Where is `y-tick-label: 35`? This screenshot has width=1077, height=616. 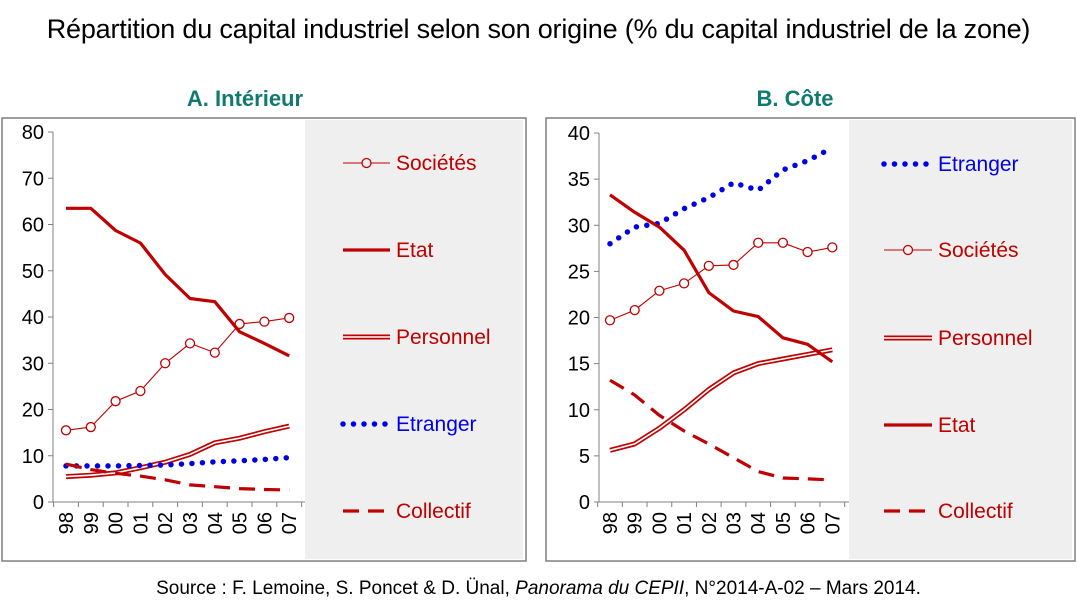
y-tick-label: 35 is located at coordinates (579, 180).